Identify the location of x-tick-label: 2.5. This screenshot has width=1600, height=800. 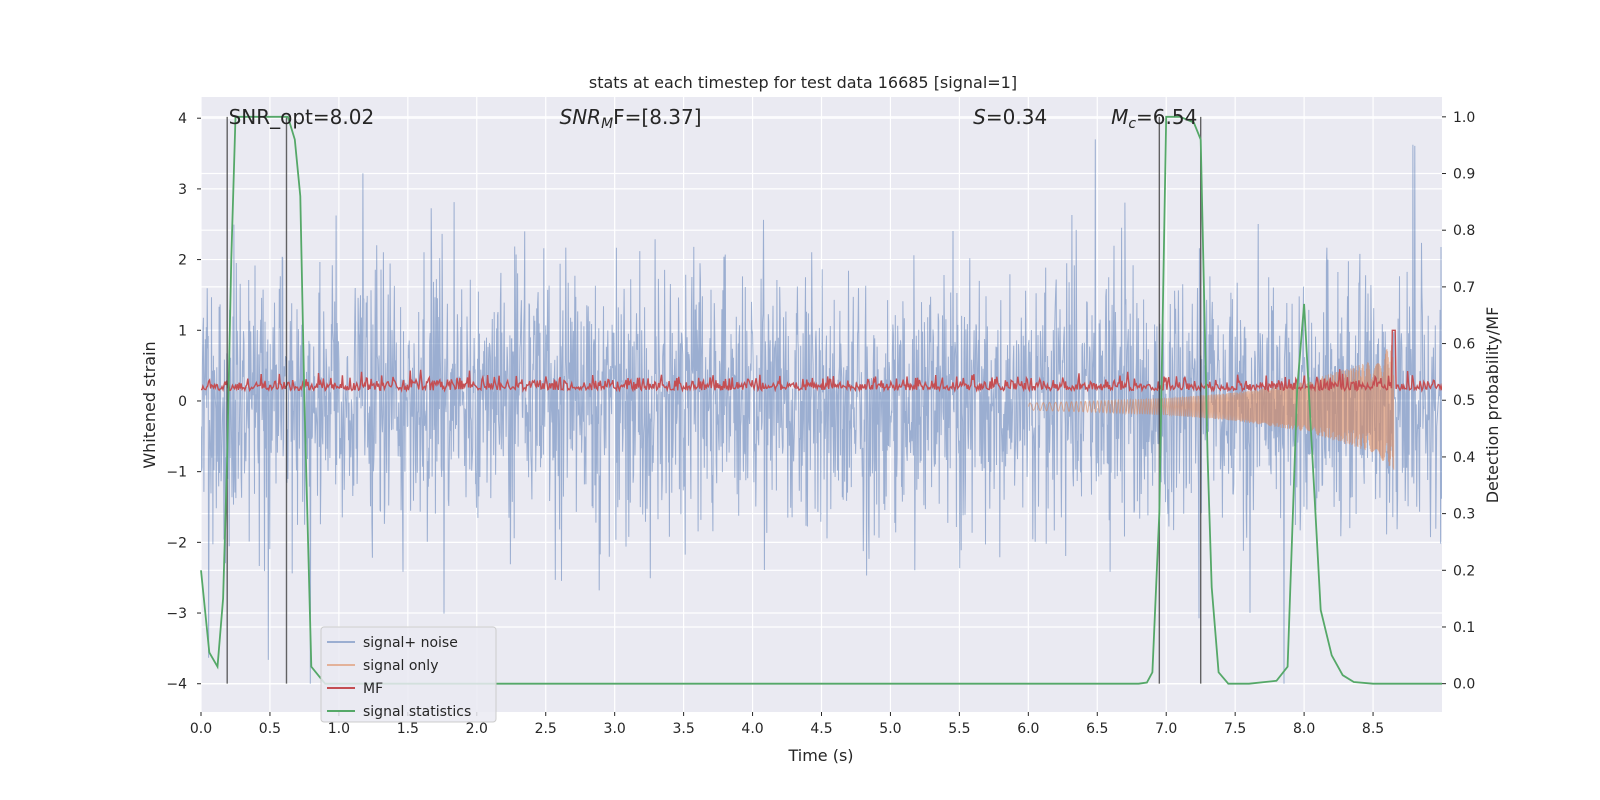
(546, 729).